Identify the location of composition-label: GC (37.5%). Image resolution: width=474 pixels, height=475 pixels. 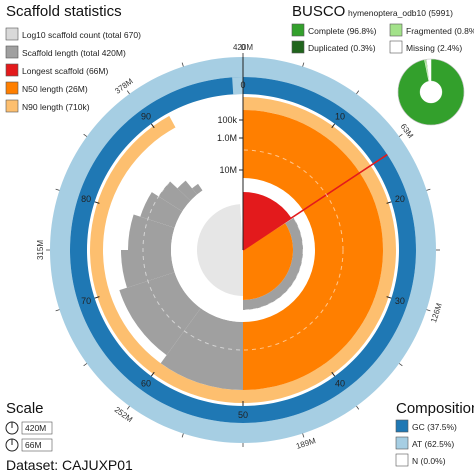
(434, 427).